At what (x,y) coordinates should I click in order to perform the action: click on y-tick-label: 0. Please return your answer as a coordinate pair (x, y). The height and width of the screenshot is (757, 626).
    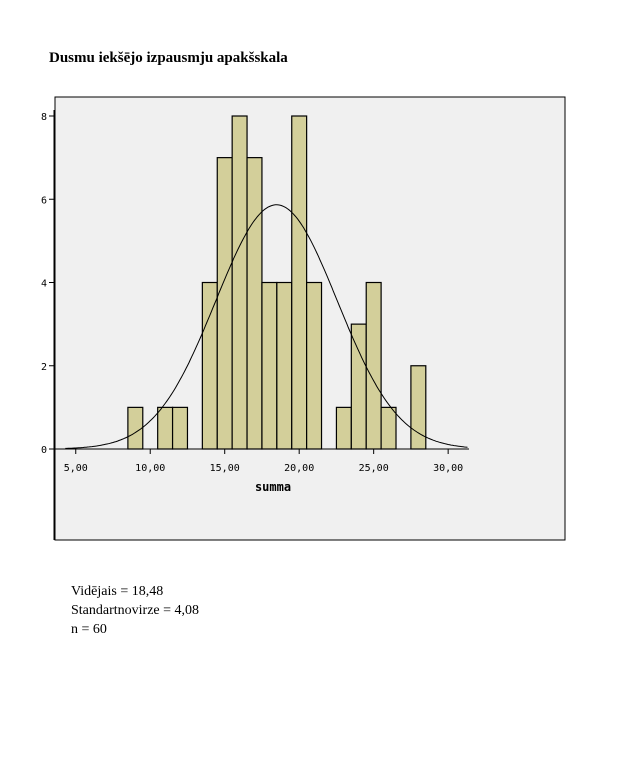
    Looking at the image, I should click on (44, 450).